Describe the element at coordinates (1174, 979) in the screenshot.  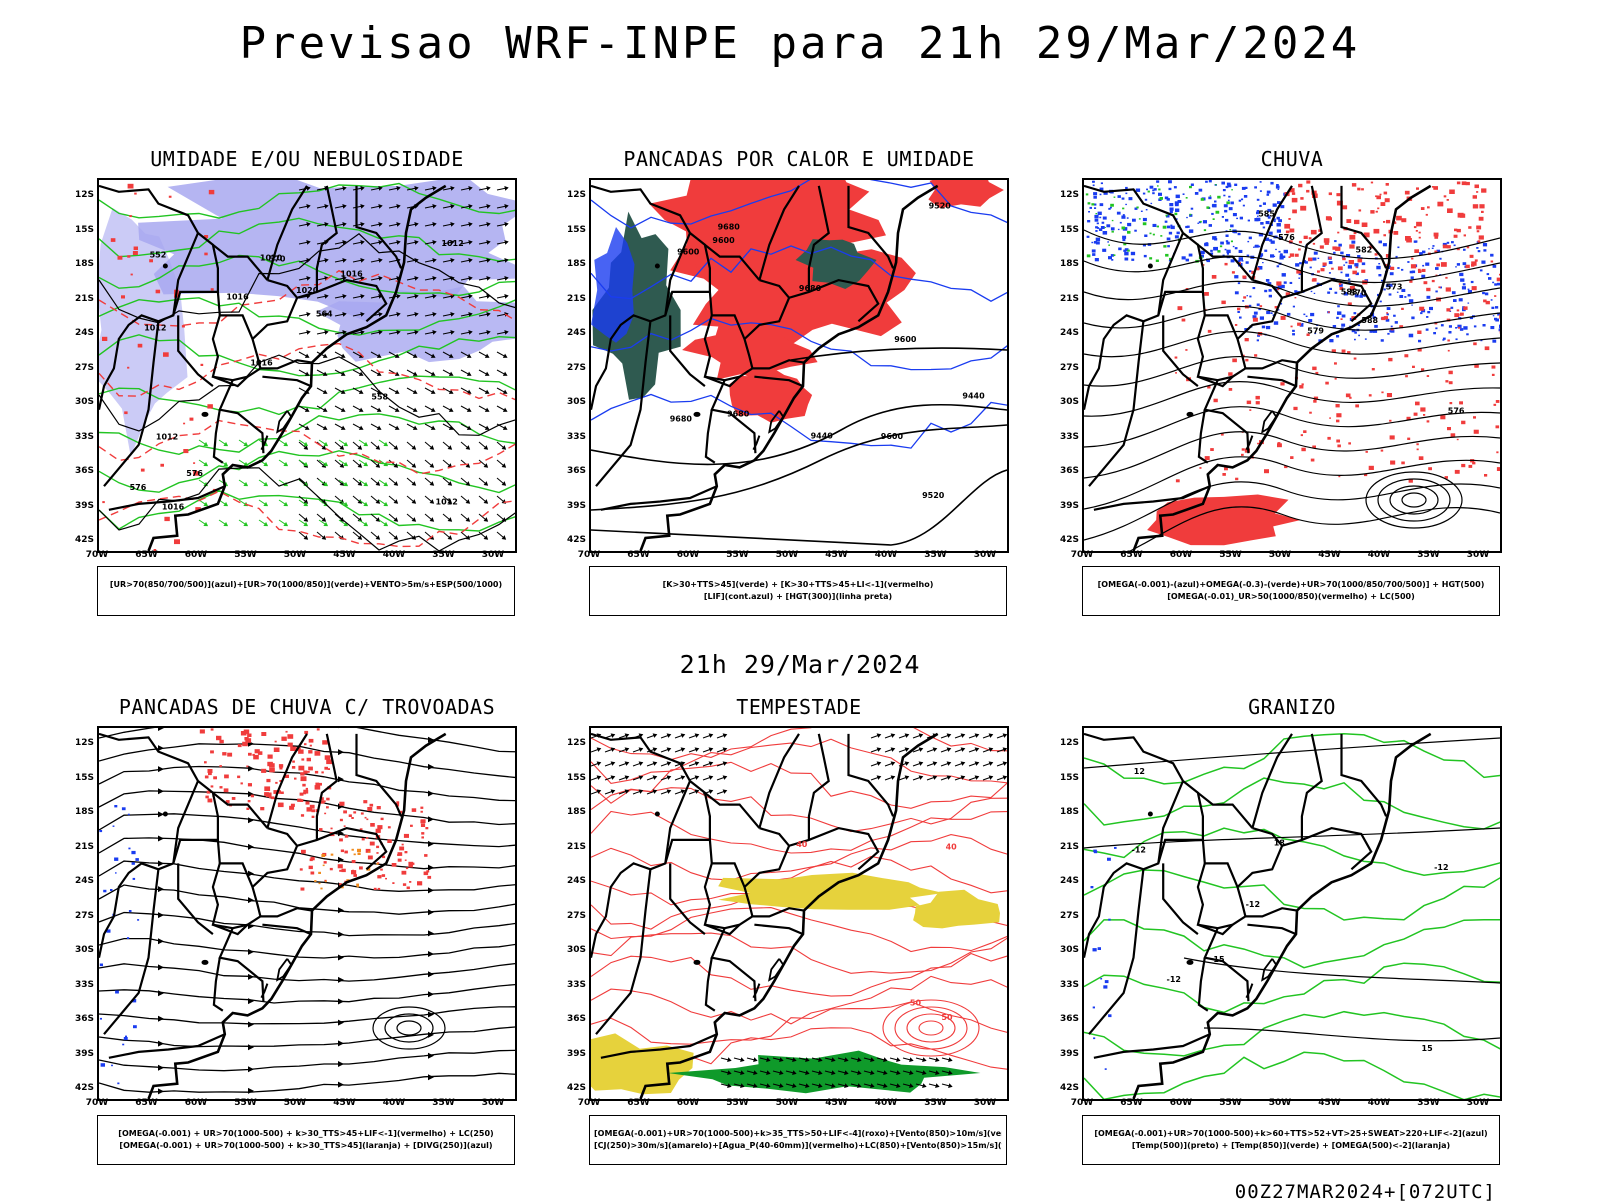
I see `contour-label: -12` at that location.